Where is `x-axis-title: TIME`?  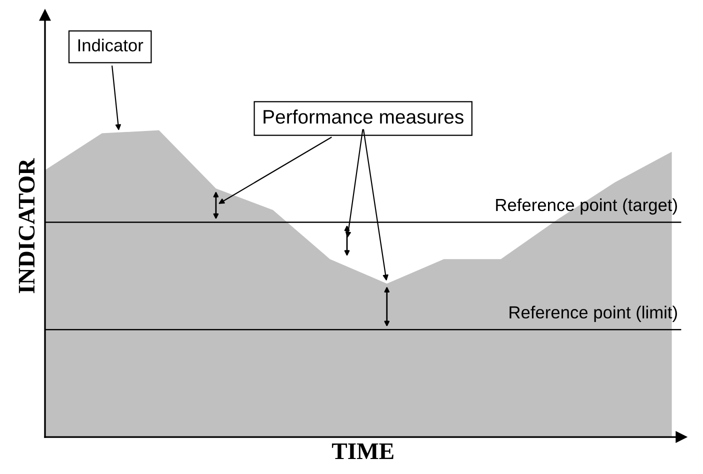
x-axis-title: TIME is located at coordinates (363, 451).